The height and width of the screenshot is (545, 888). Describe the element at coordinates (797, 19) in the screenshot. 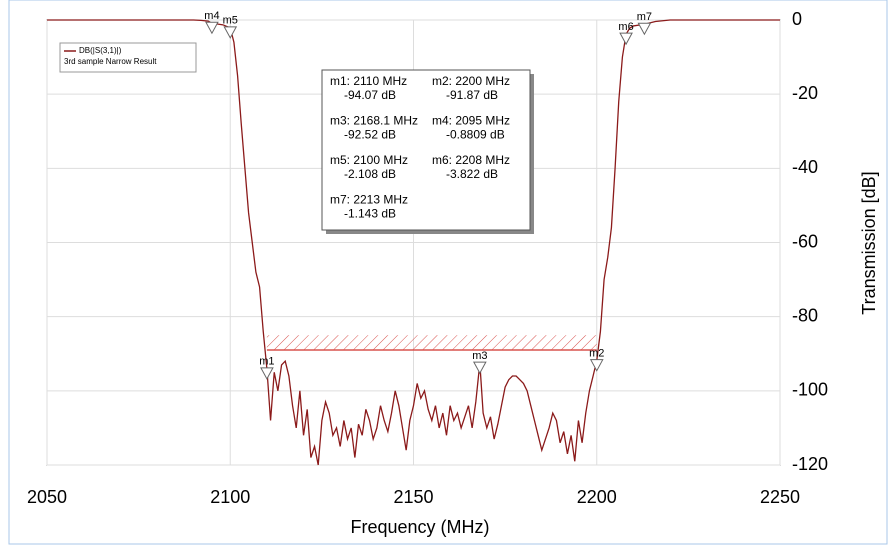

I see `y-tick-label: 0` at that location.